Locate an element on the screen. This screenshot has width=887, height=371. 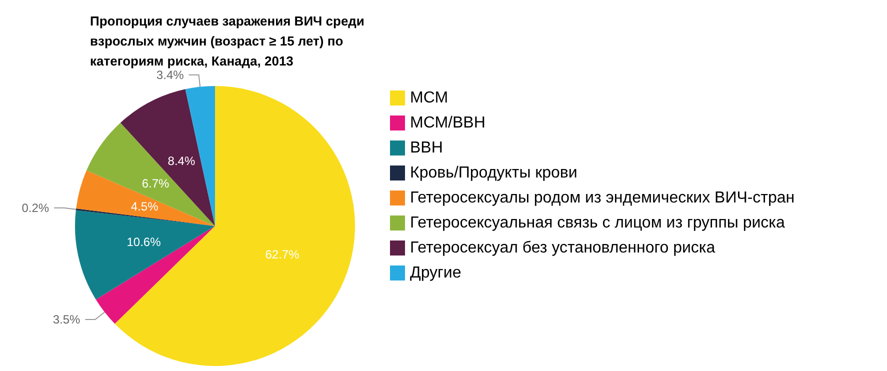
legend-label: Гетеросексуал без установленного риска is located at coordinates (563, 248).